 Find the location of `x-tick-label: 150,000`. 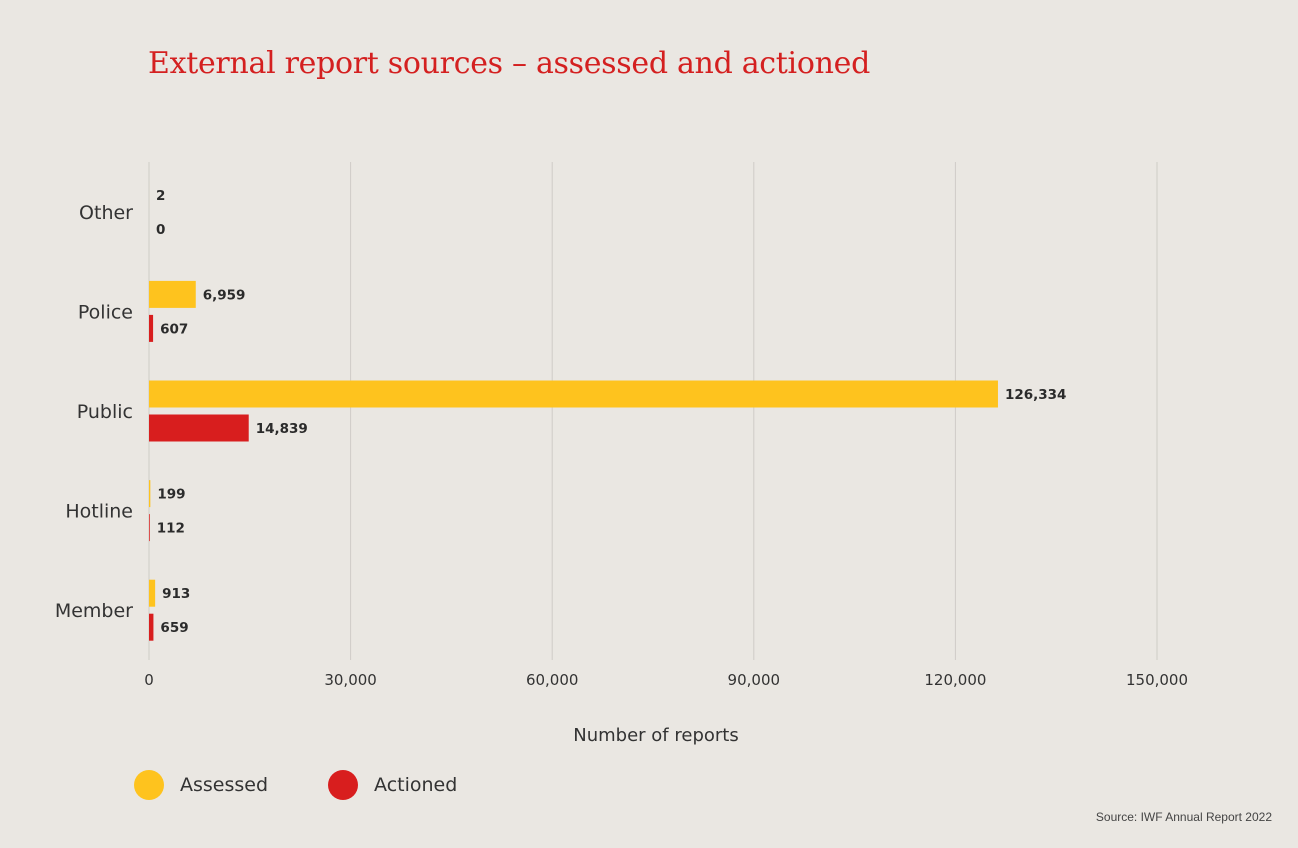

x-tick-label: 150,000 is located at coordinates (1157, 680).